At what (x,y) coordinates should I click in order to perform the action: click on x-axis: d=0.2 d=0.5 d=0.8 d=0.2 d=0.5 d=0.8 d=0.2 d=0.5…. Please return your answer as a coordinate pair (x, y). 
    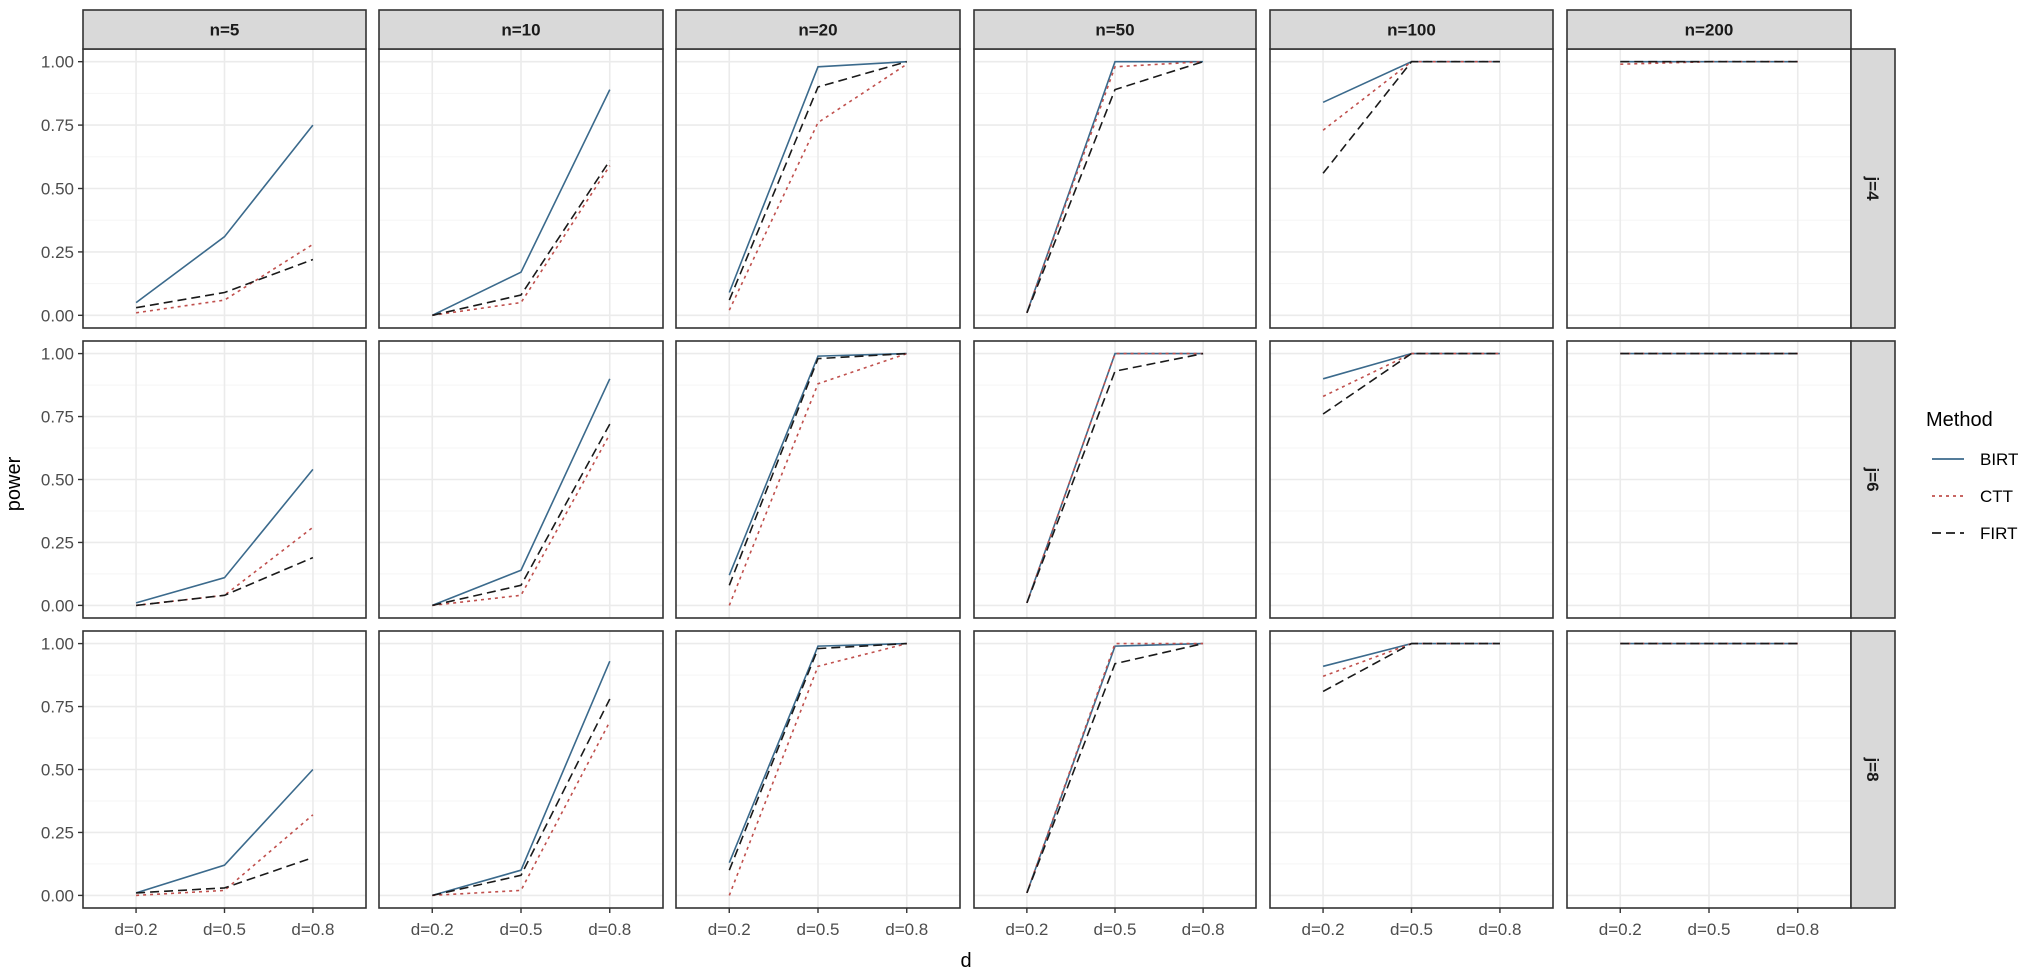
    Looking at the image, I should click on (967, 923).